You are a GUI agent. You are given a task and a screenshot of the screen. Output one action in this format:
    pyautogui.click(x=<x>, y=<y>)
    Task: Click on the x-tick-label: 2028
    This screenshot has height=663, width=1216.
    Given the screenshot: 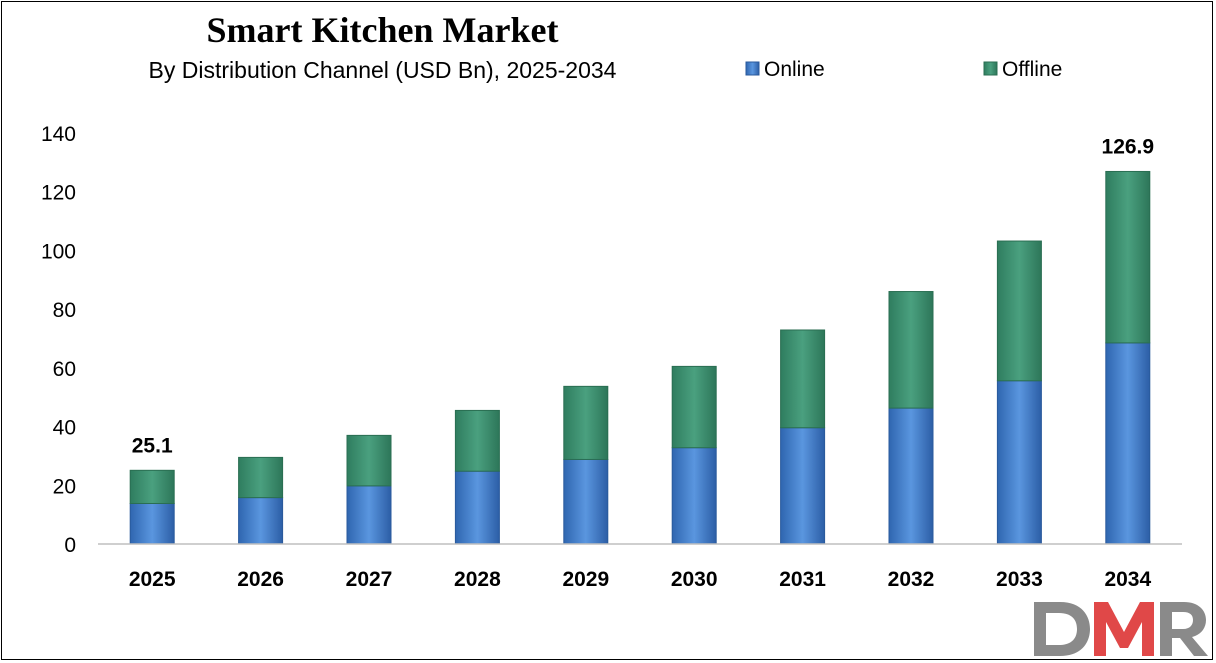 What is the action you would take?
    pyautogui.click(x=477, y=579)
    